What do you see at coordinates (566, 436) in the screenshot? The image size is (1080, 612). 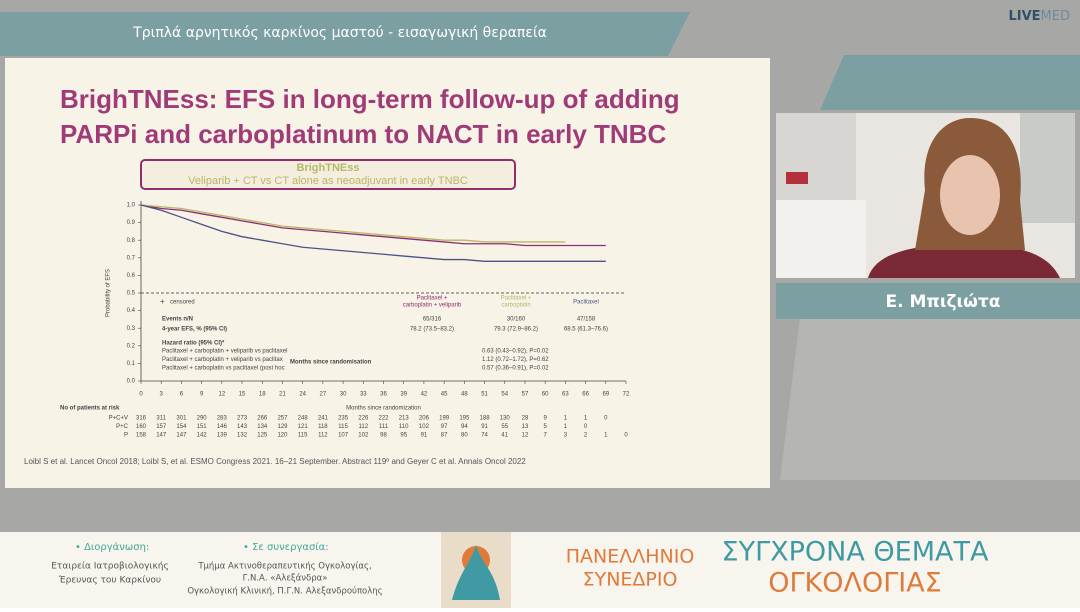 I see `at-risk-count: 3` at bounding box center [566, 436].